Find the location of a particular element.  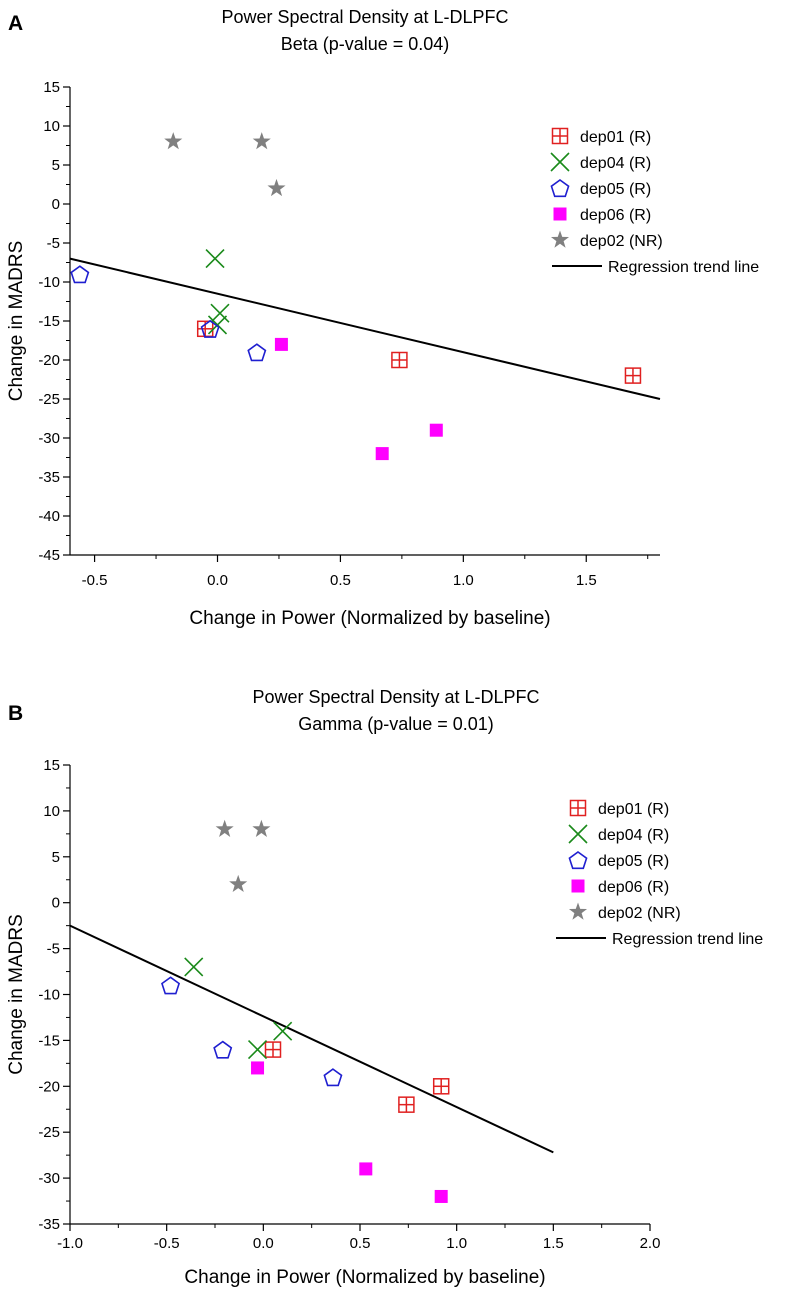

chart-subtitle: Beta (p-value = 0.04) is located at coordinates (365, 44).